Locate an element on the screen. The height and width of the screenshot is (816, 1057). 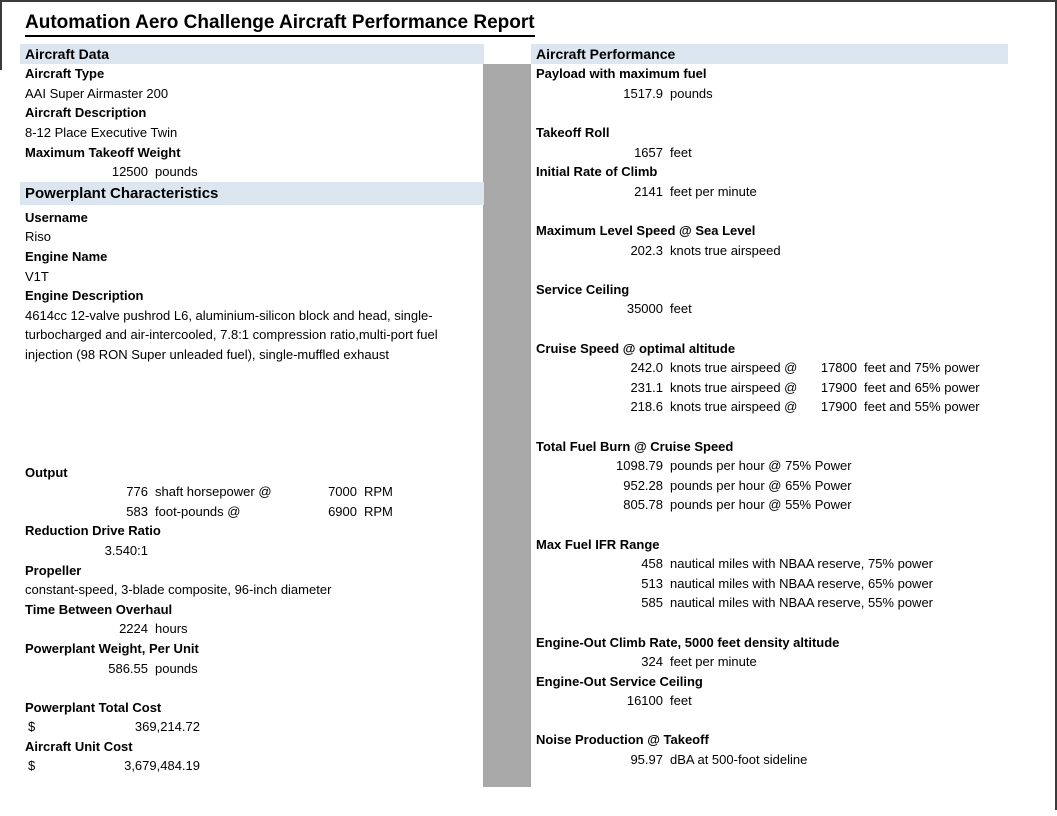
ifr-range-value: 458 is located at coordinates (652, 564).